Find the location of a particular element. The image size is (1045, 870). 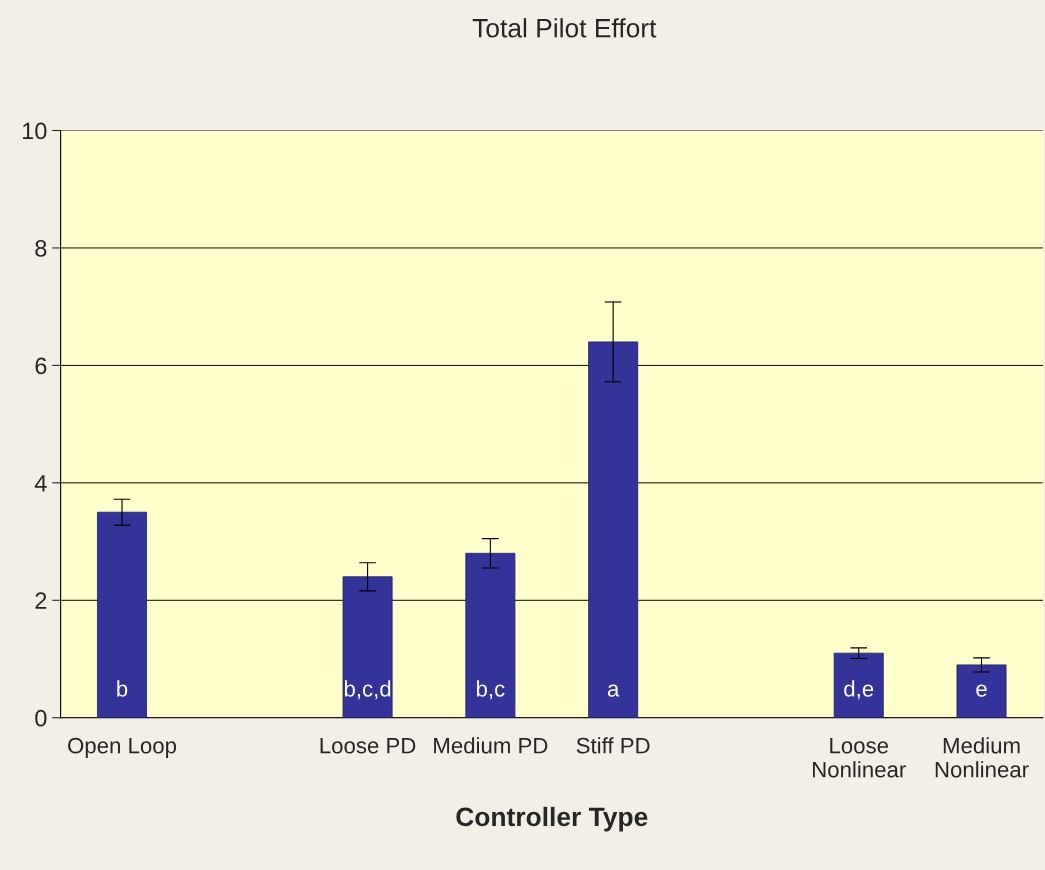

y-tick-label: 10 is located at coordinates (34, 131).